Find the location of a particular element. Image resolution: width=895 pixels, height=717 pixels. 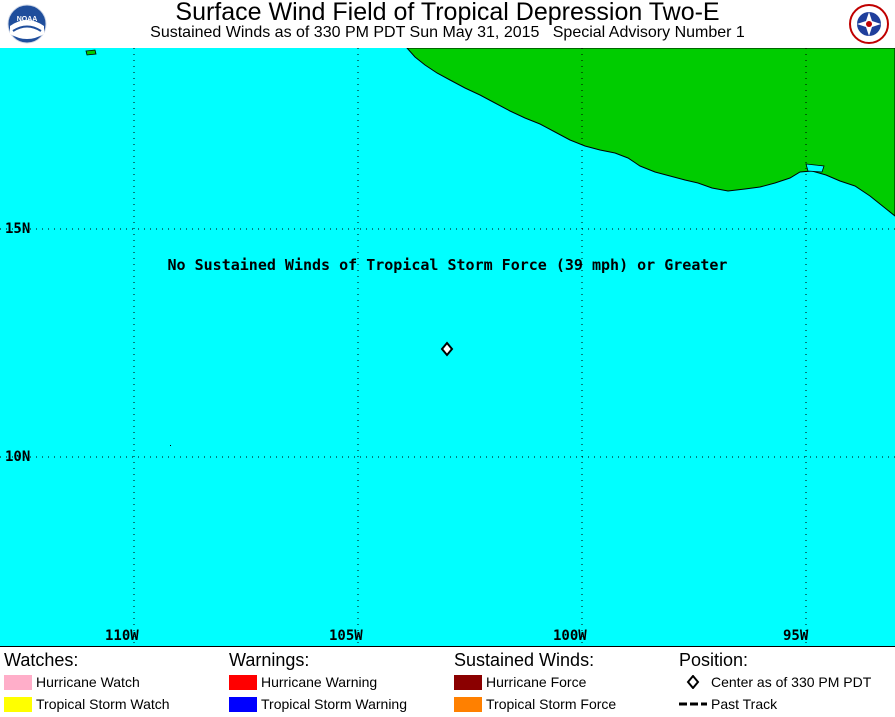

legend-label: Past Track is located at coordinates (744, 704).